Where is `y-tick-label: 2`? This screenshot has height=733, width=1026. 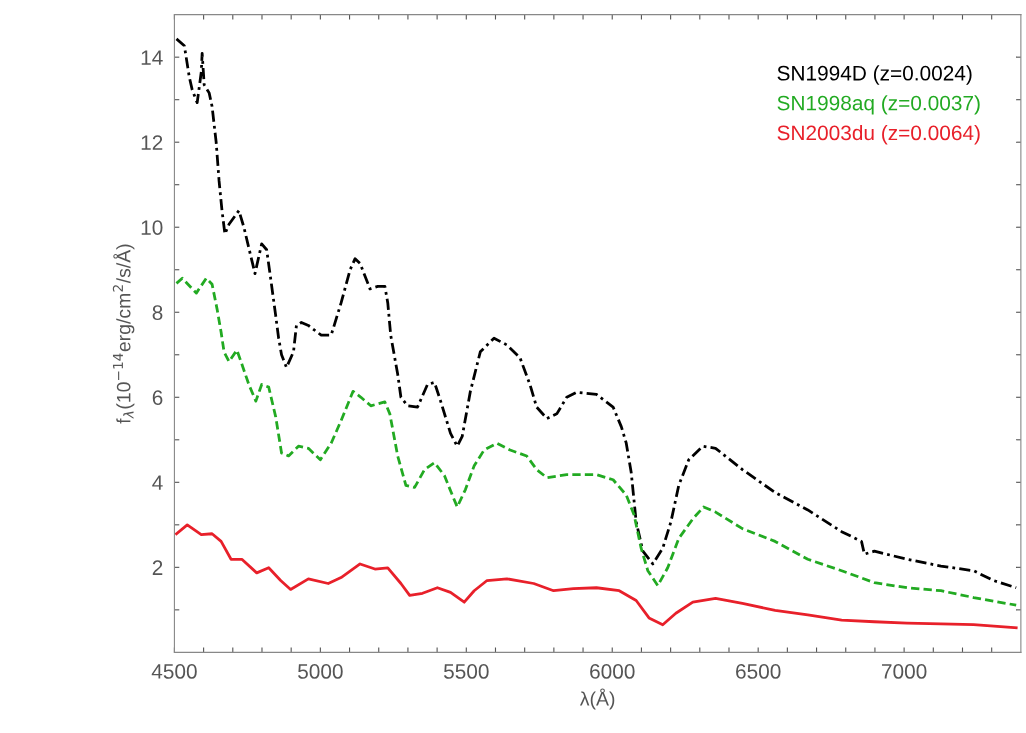 y-tick-label: 2 is located at coordinates (157, 567).